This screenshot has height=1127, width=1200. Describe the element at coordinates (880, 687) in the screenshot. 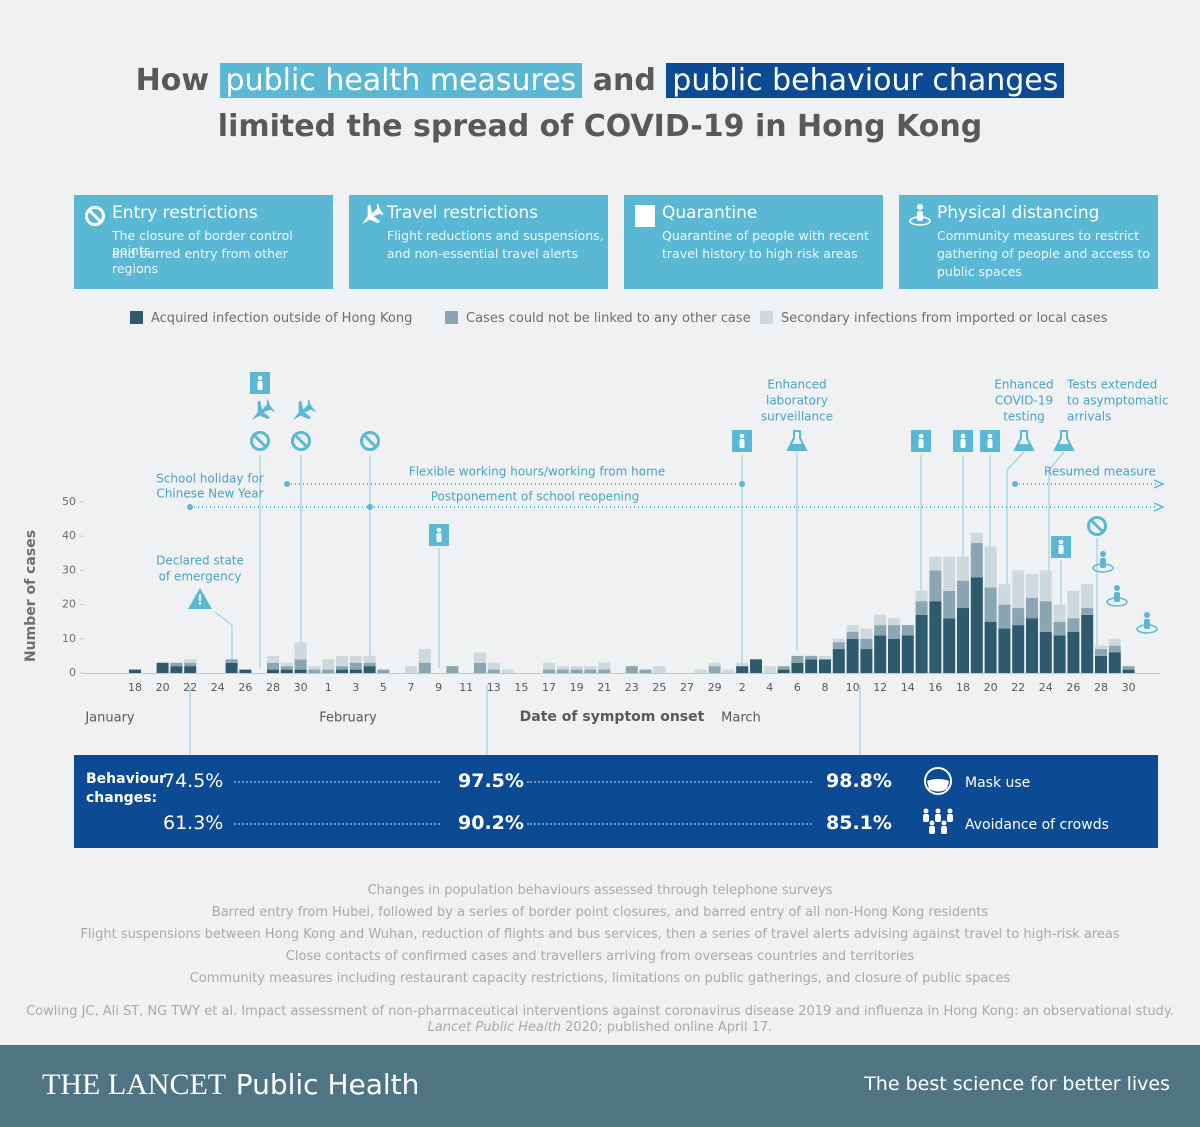

I see `x-tick-label: 12` at that location.